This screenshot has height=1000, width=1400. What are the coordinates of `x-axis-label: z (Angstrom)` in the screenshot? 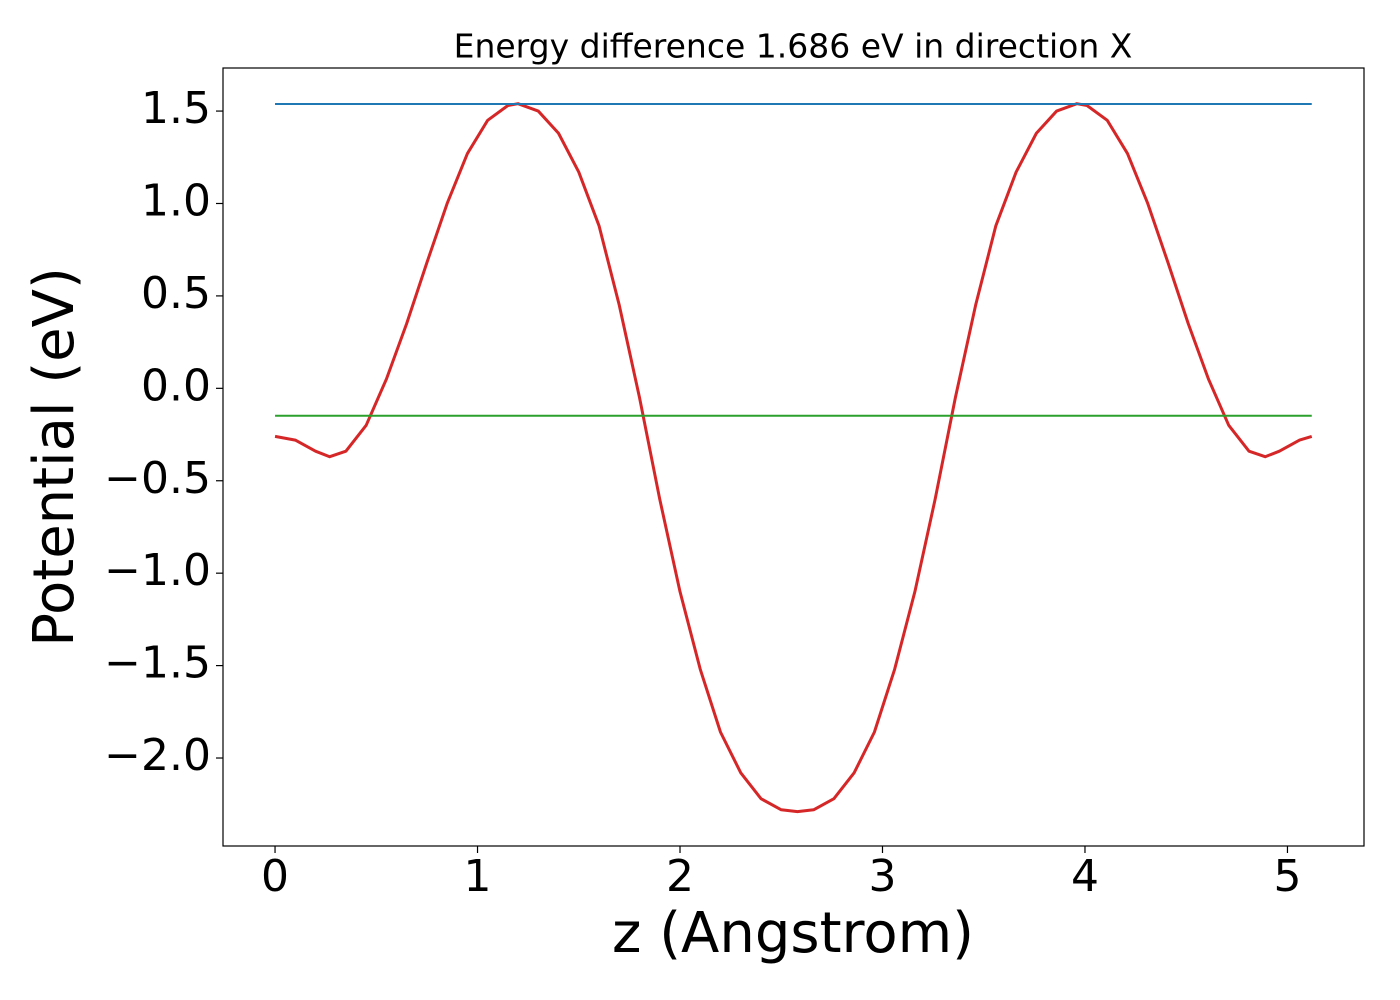 It's located at (793, 933).